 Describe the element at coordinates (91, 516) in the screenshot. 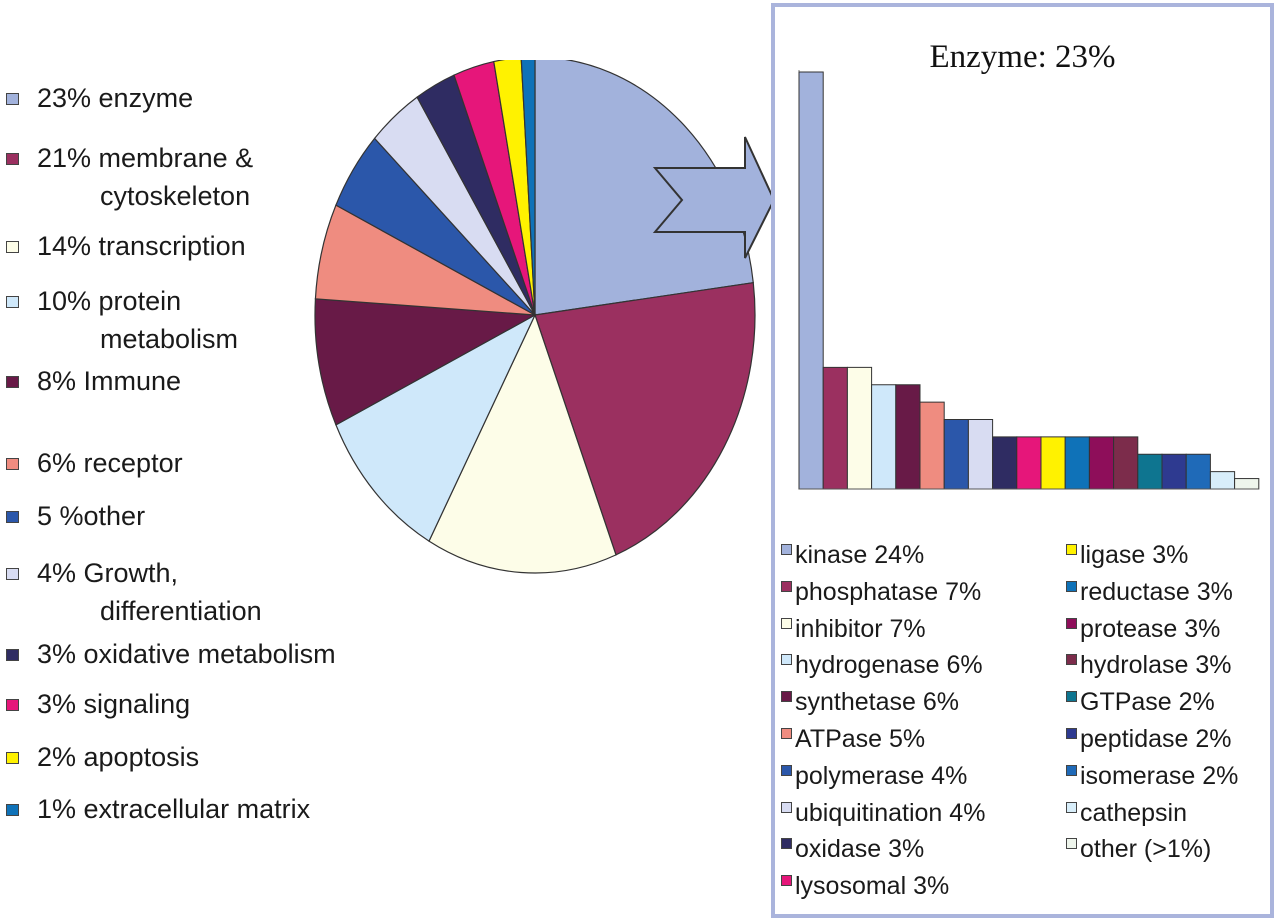

I see `legend-label: 5 %other` at that location.